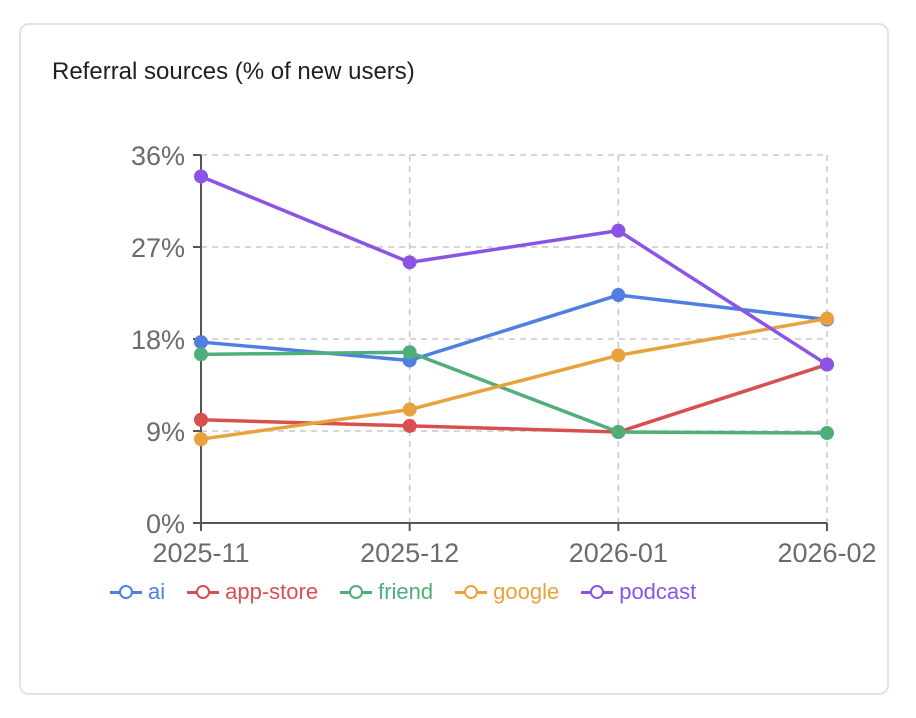  Describe the element at coordinates (158, 248) in the screenshot. I see `y-tick-label: 27%` at that location.